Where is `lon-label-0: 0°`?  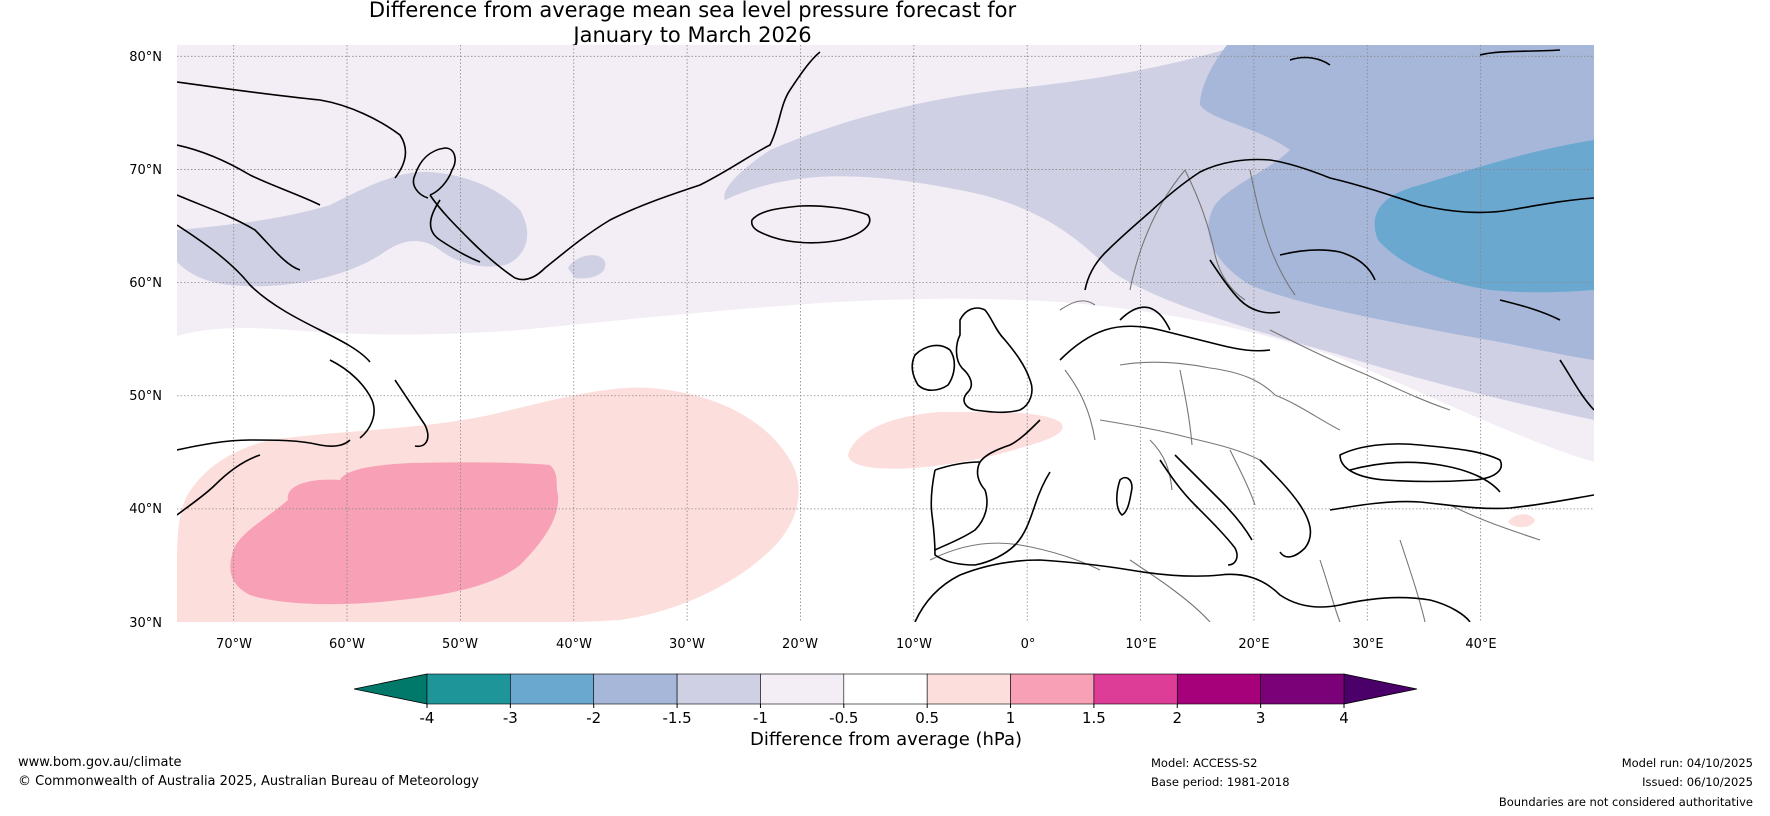
lon-label-0: 0° is located at coordinates (1028, 644).